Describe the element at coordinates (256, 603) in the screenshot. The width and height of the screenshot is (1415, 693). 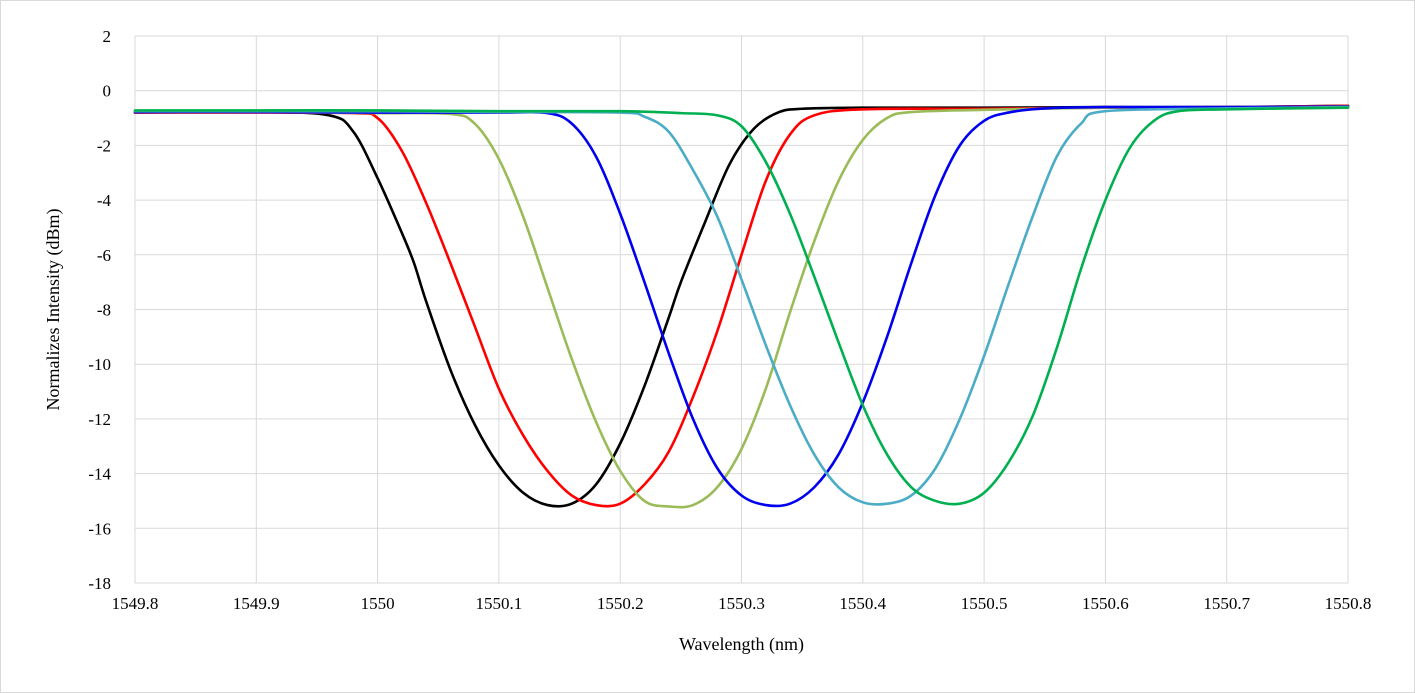
I see `x-tick-label: 1549.9` at that location.